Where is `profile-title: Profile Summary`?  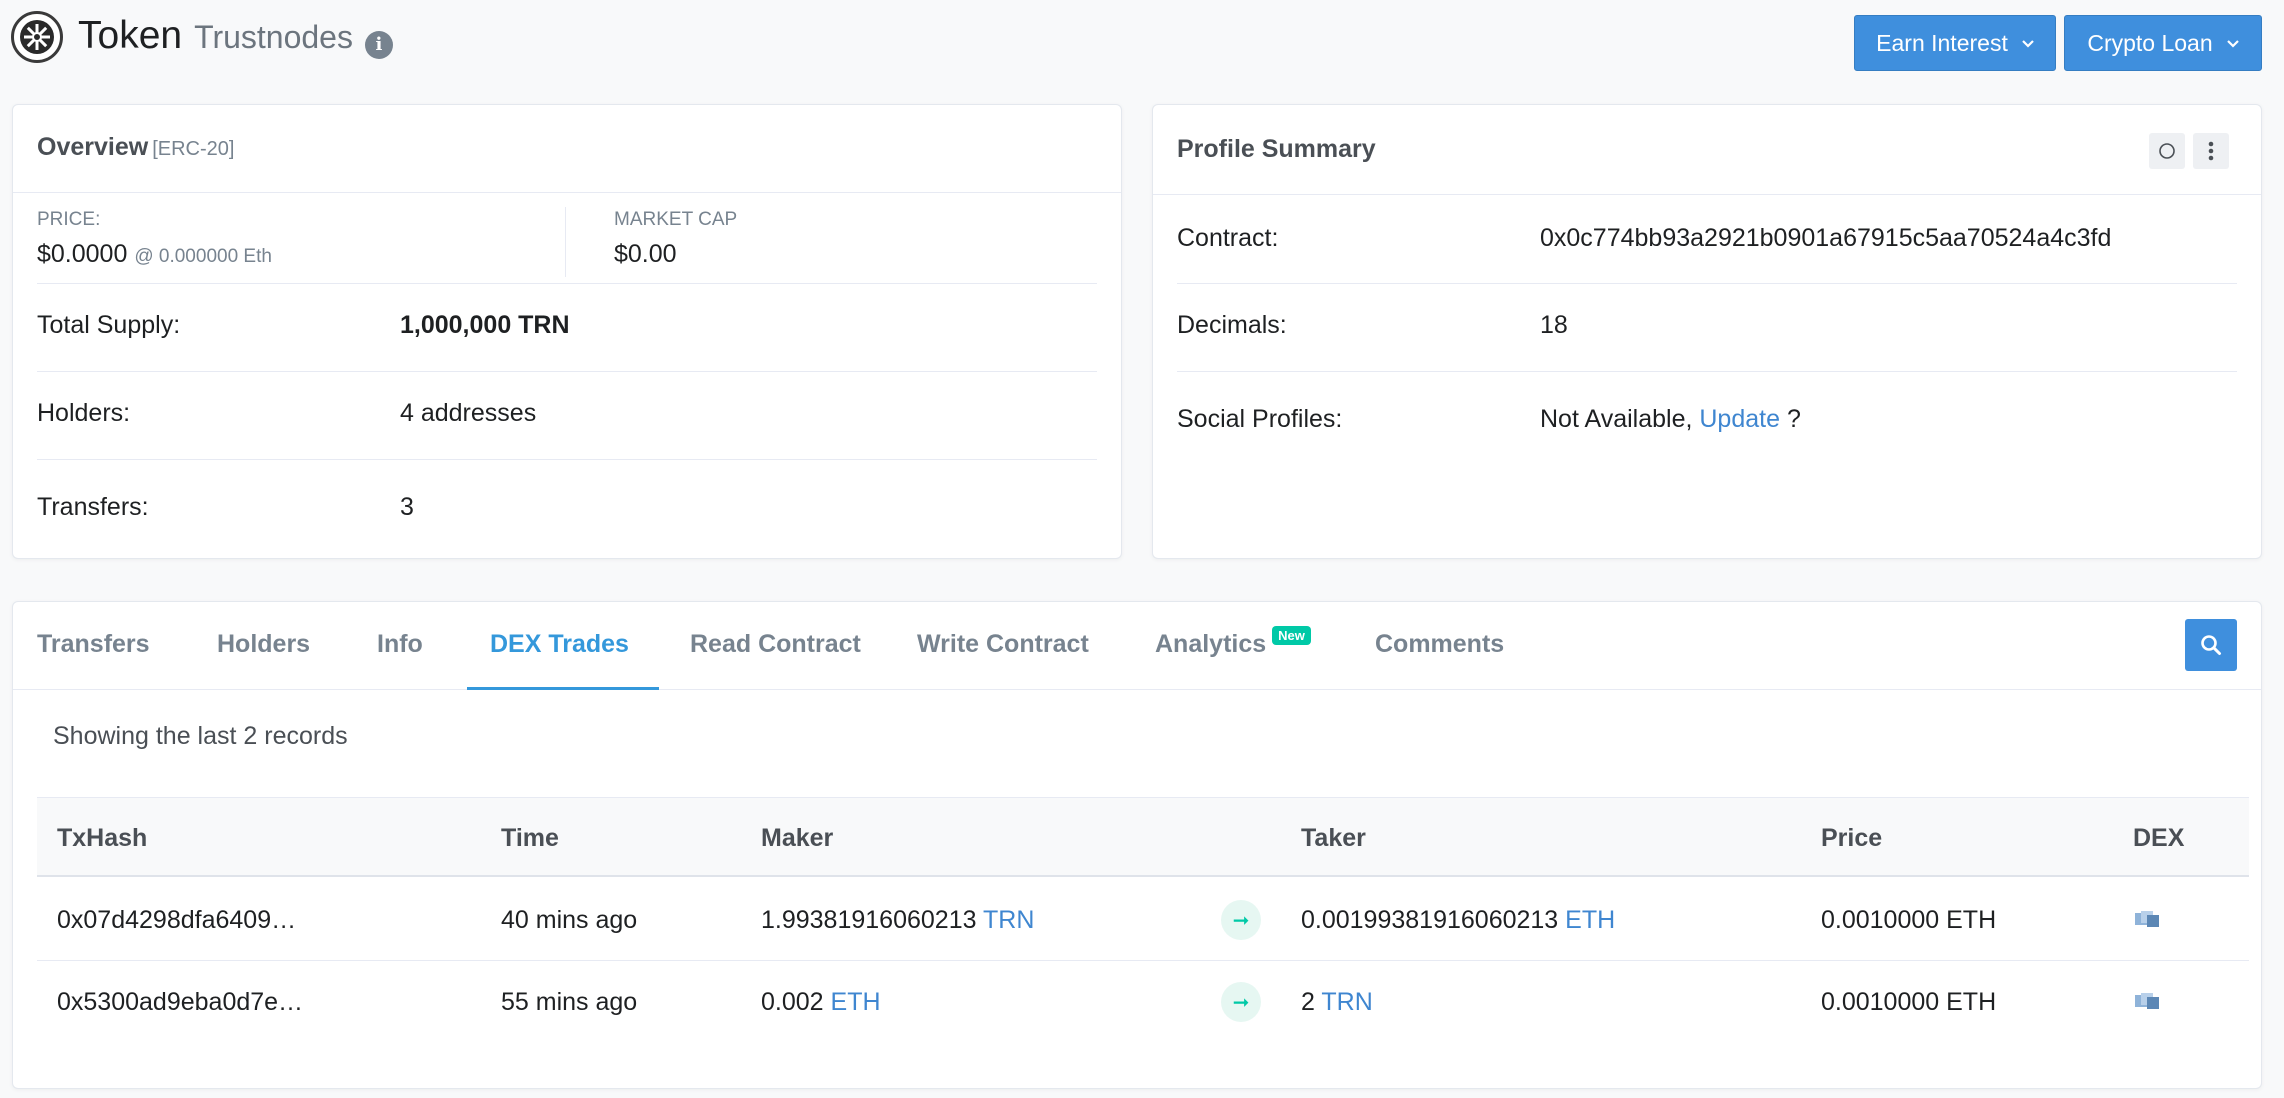
profile-title: Profile Summary is located at coordinates (1276, 149).